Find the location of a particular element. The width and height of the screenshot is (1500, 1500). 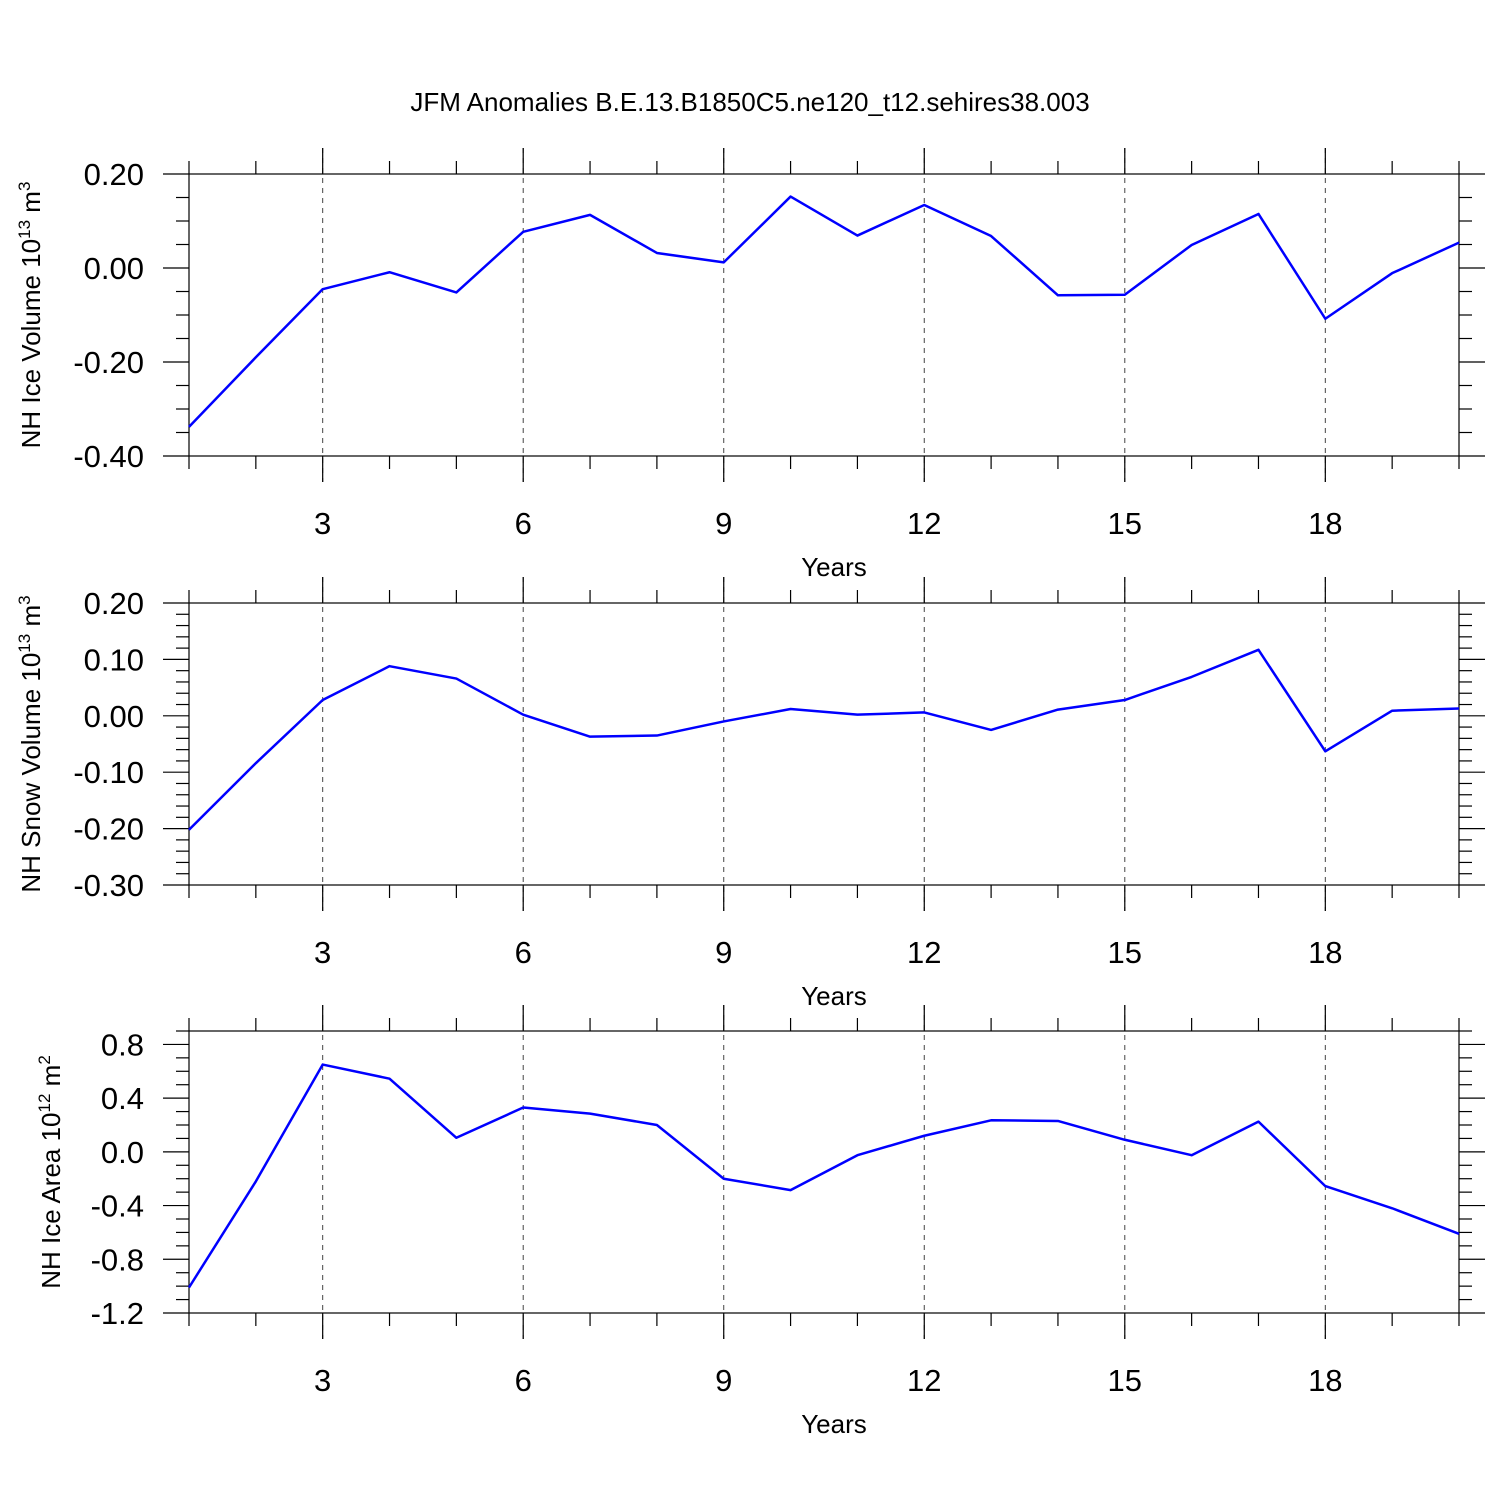

y-tick-label: -0.40 is located at coordinates (108, 456).